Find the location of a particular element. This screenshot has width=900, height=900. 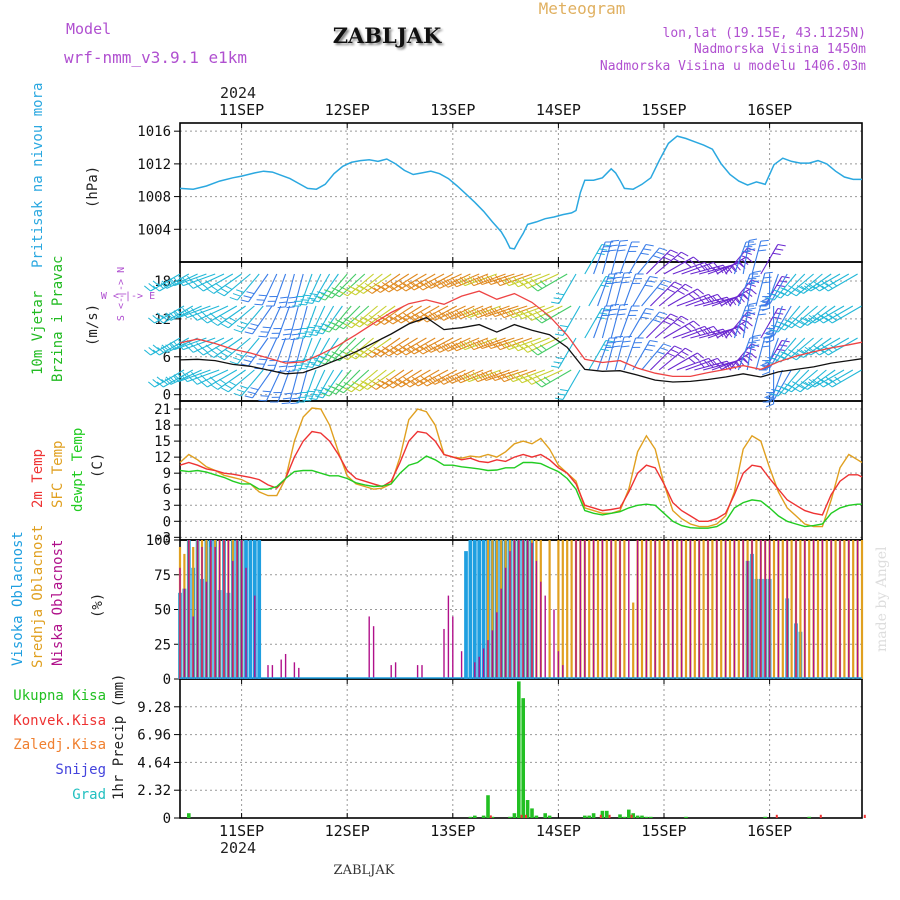

y-tick-label: 9.28 is located at coordinates (154, 708).